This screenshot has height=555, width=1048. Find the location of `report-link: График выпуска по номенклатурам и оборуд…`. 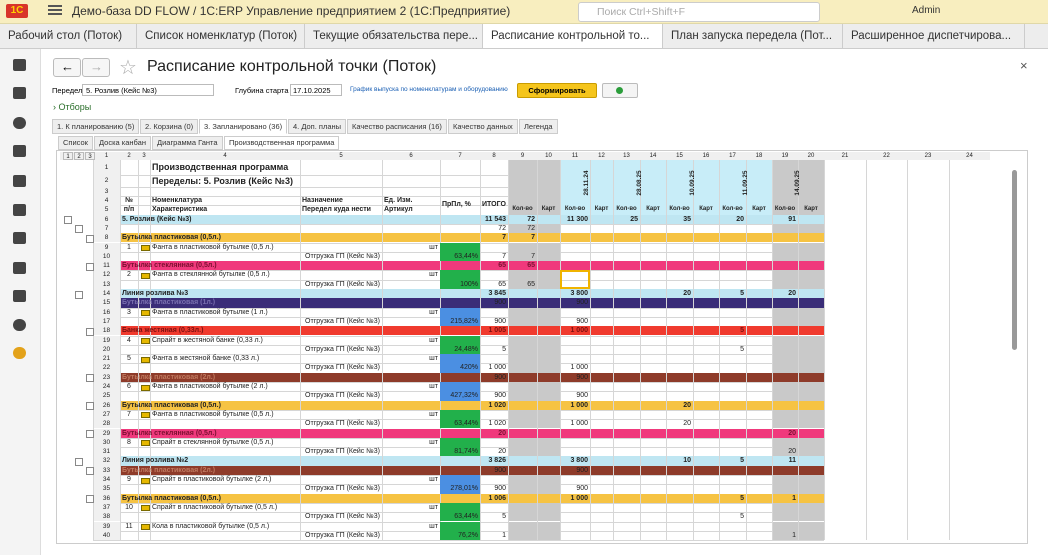

report-link: График выпуска по номенклатурам и оборуд… is located at coordinates (429, 89).